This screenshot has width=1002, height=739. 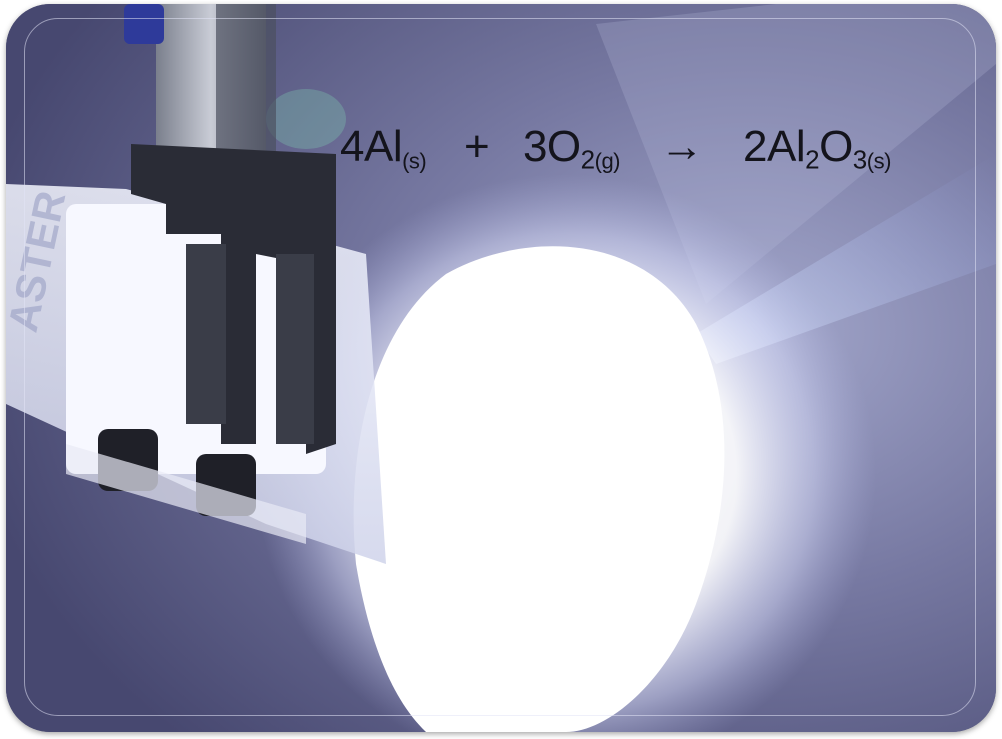 I want to click on reactant1-symbol: Al, so click(x=383, y=146).